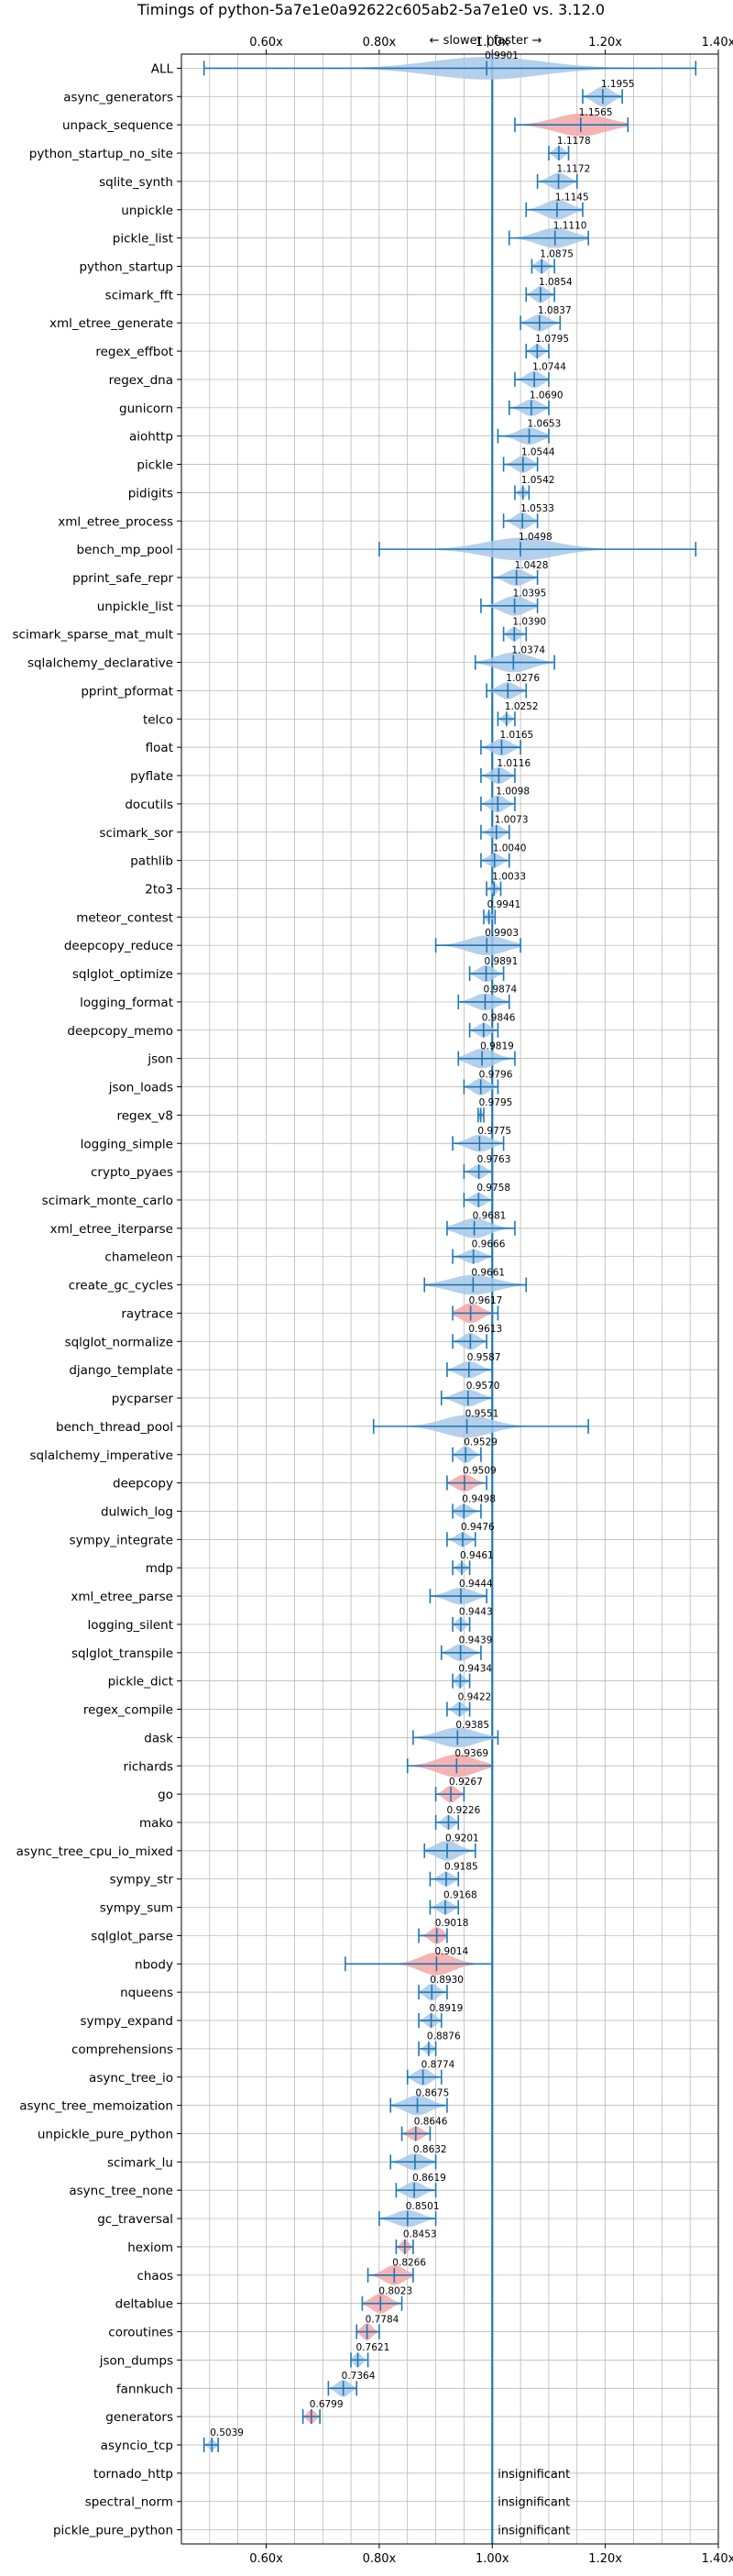 The height and width of the screenshot is (2576, 733). What do you see at coordinates (497, 1045) in the screenshot?
I see `value-label: 0.9819` at bounding box center [497, 1045].